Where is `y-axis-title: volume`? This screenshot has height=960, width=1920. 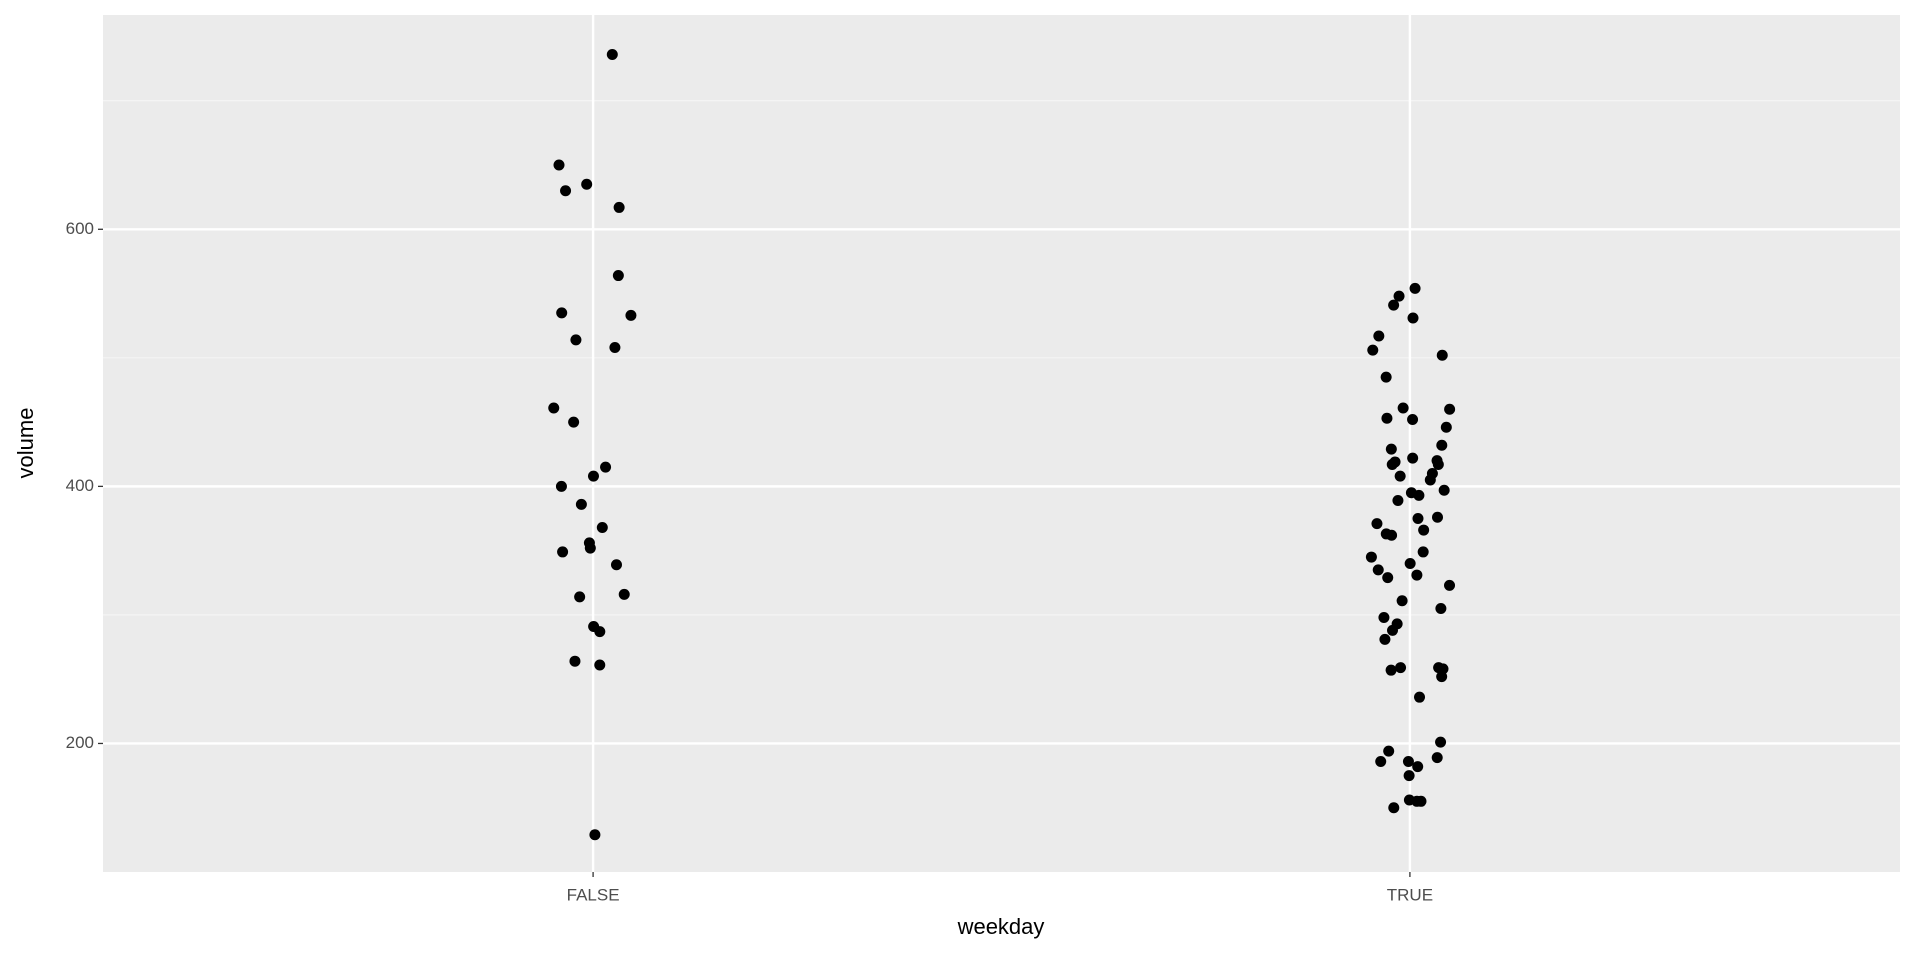 y-axis-title: volume is located at coordinates (25, 443).